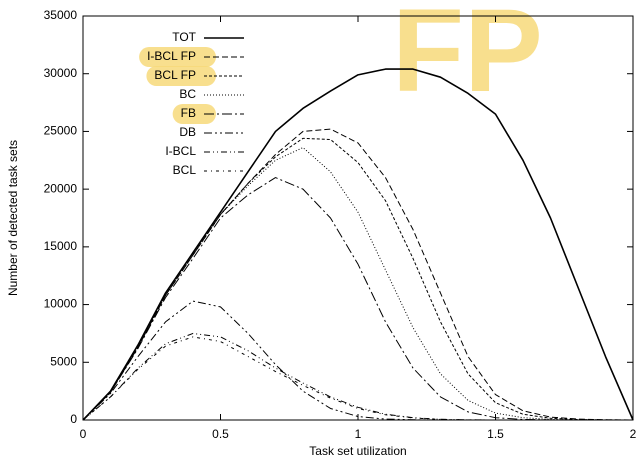 The image size is (637, 462). What do you see at coordinates (63, 361) in the screenshot?
I see `y-tick-label: 5000` at bounding box center [63, 361].